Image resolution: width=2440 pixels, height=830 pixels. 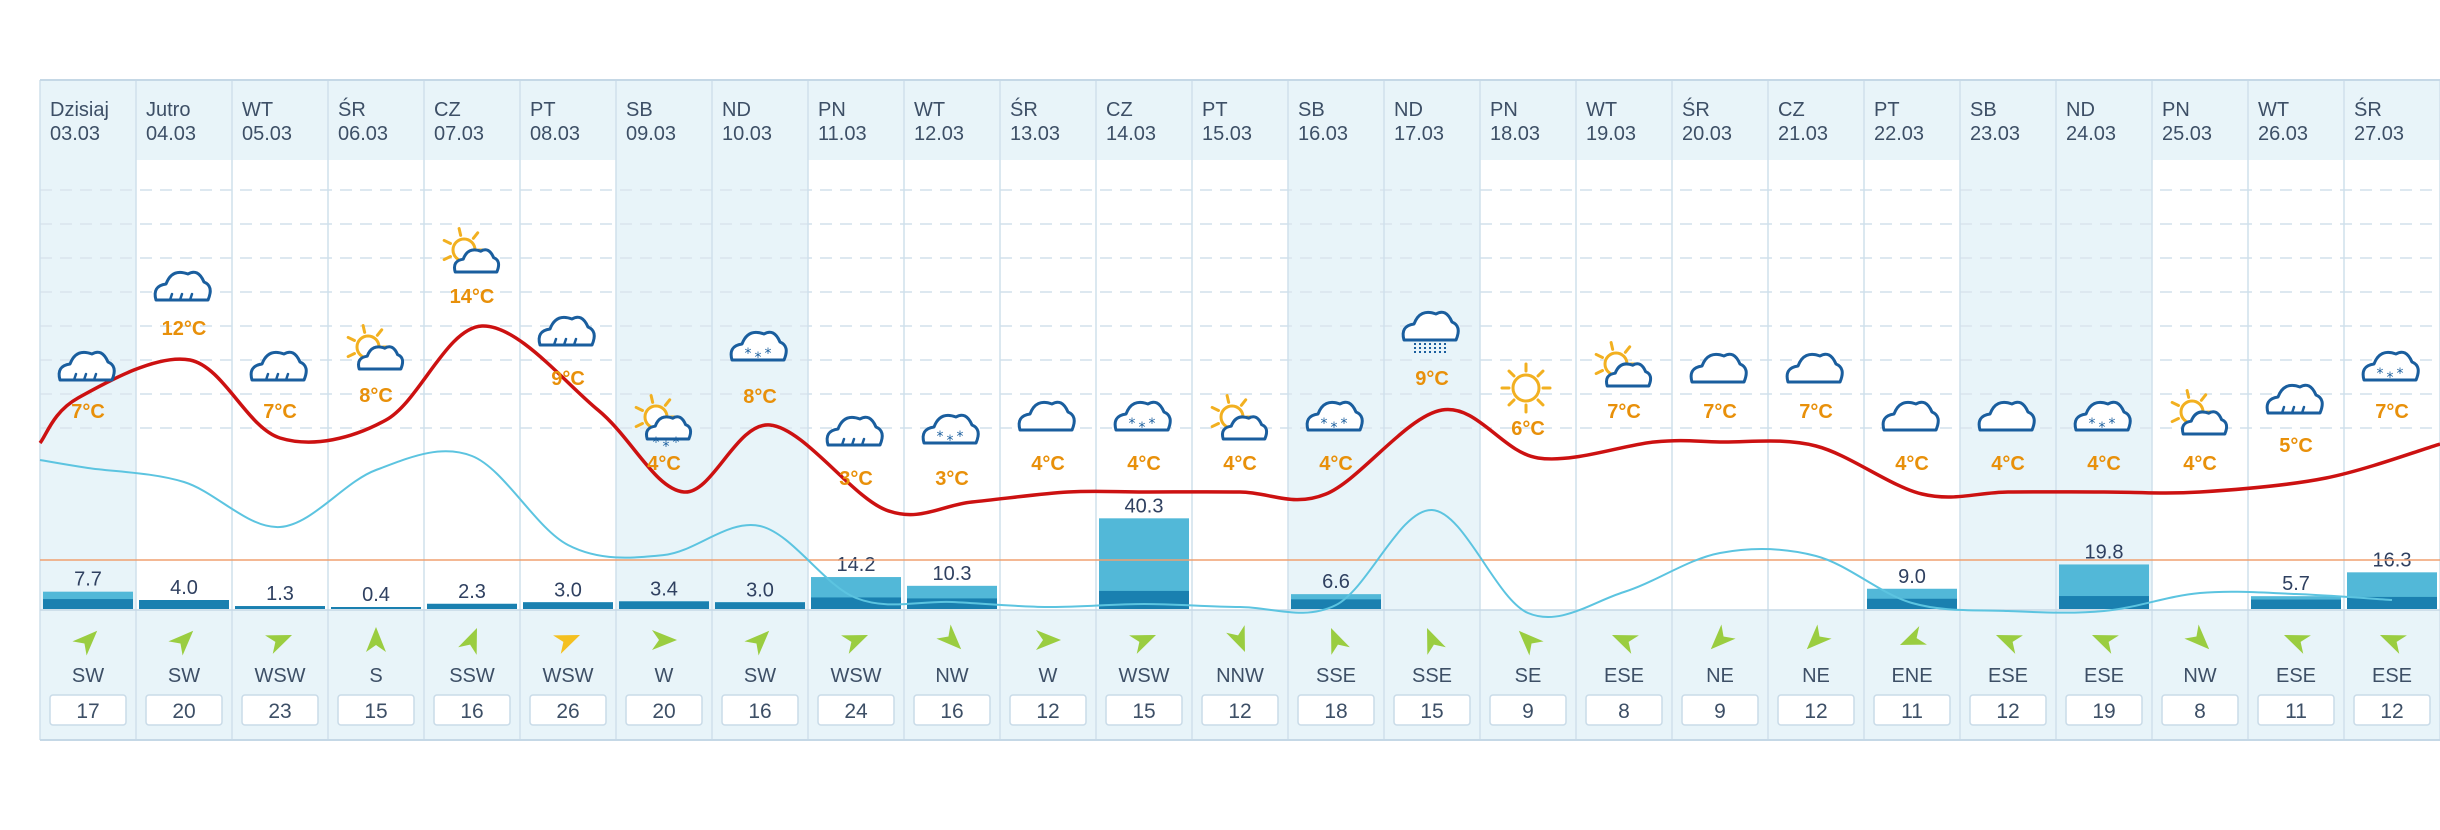 What do you see at coordinates (2080, 110) in the screenshot?
I see `day-name: ND` at bounding box center [2080, 110].